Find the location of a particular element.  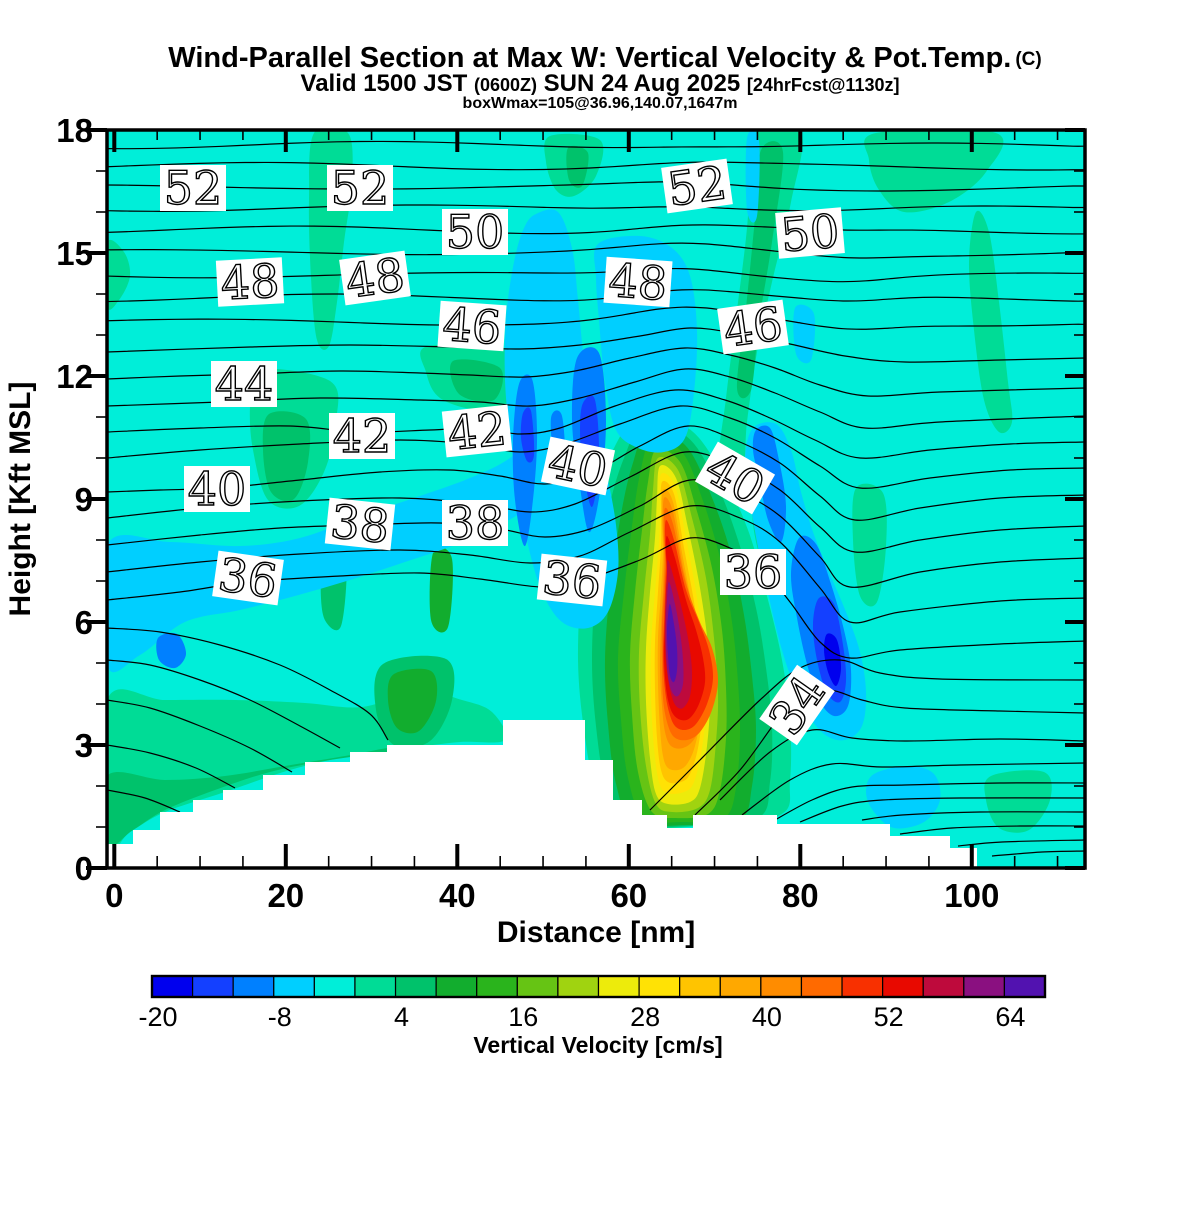

contour-label-text: 50 is located at coordinates (809, 233).